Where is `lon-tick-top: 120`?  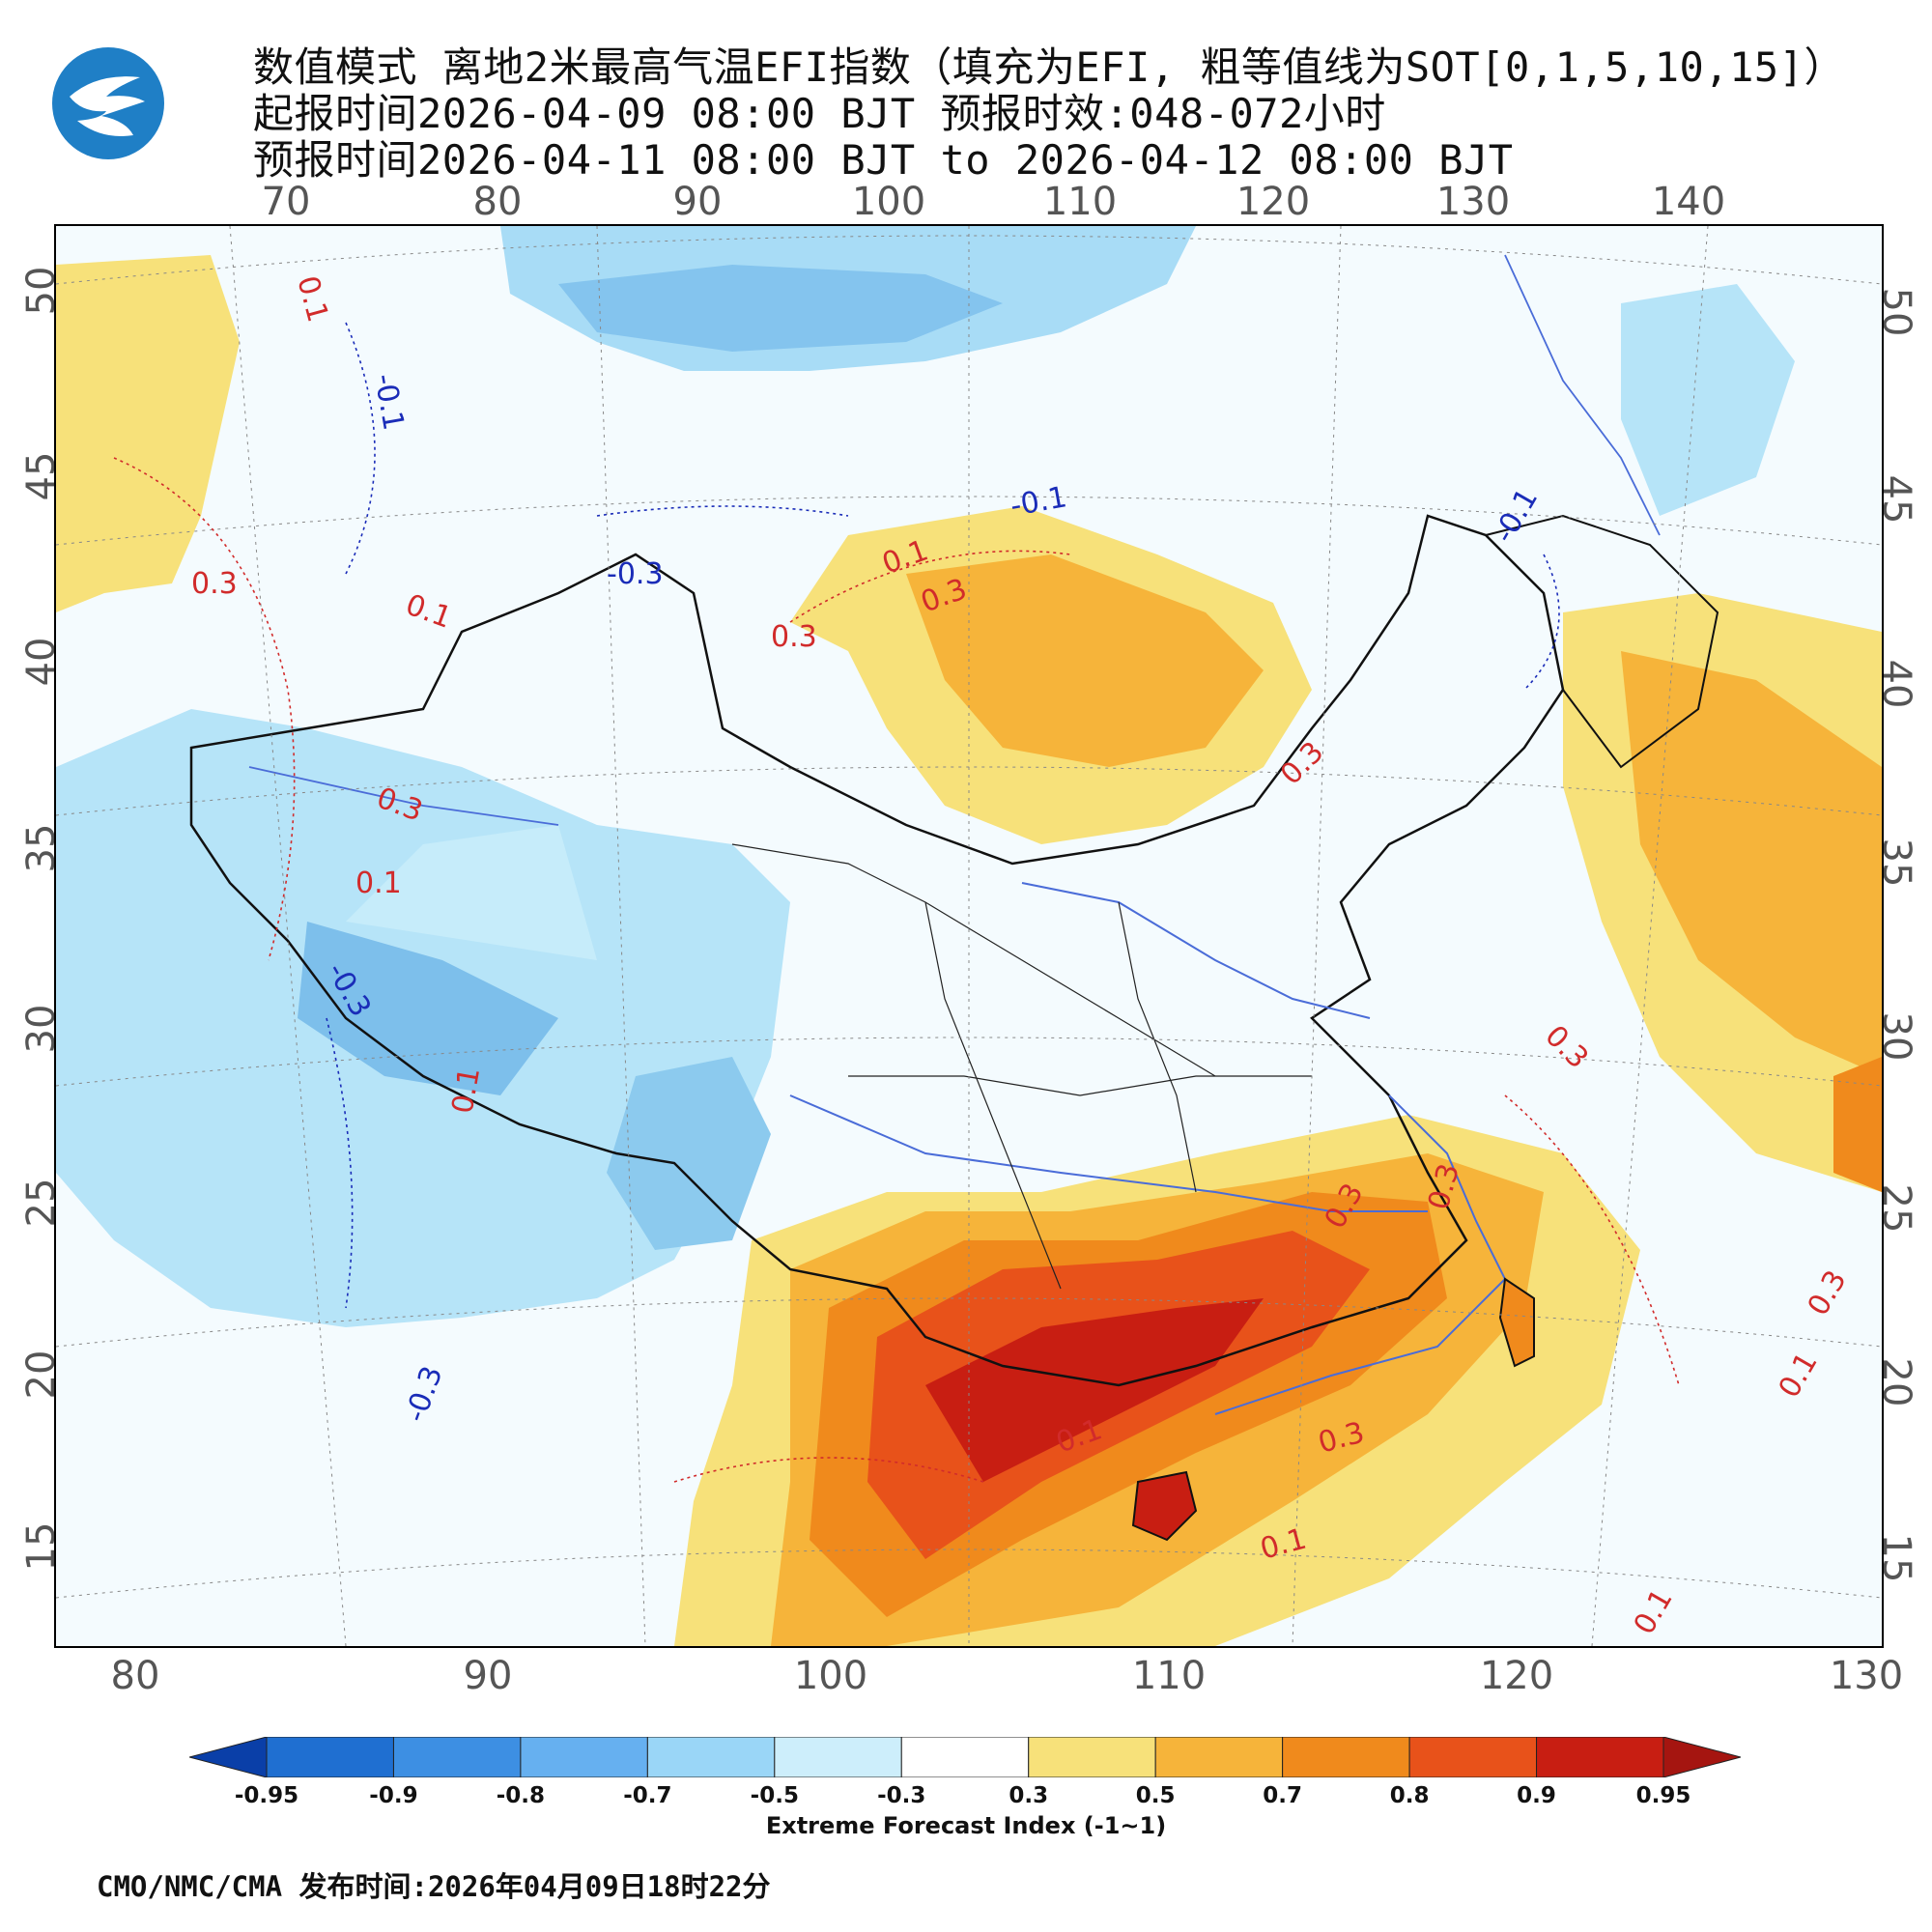
lon-tick-top: 120 is located at coordinates (1273, 202).